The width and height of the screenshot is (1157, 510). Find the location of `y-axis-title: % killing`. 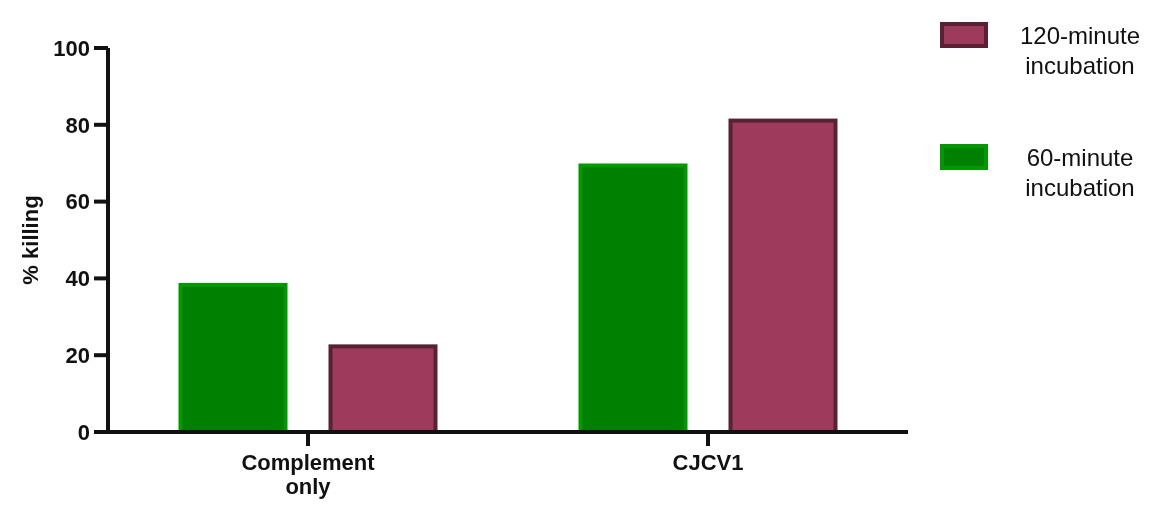

y-axis-title: % killing is located at coordinates (30, 240).